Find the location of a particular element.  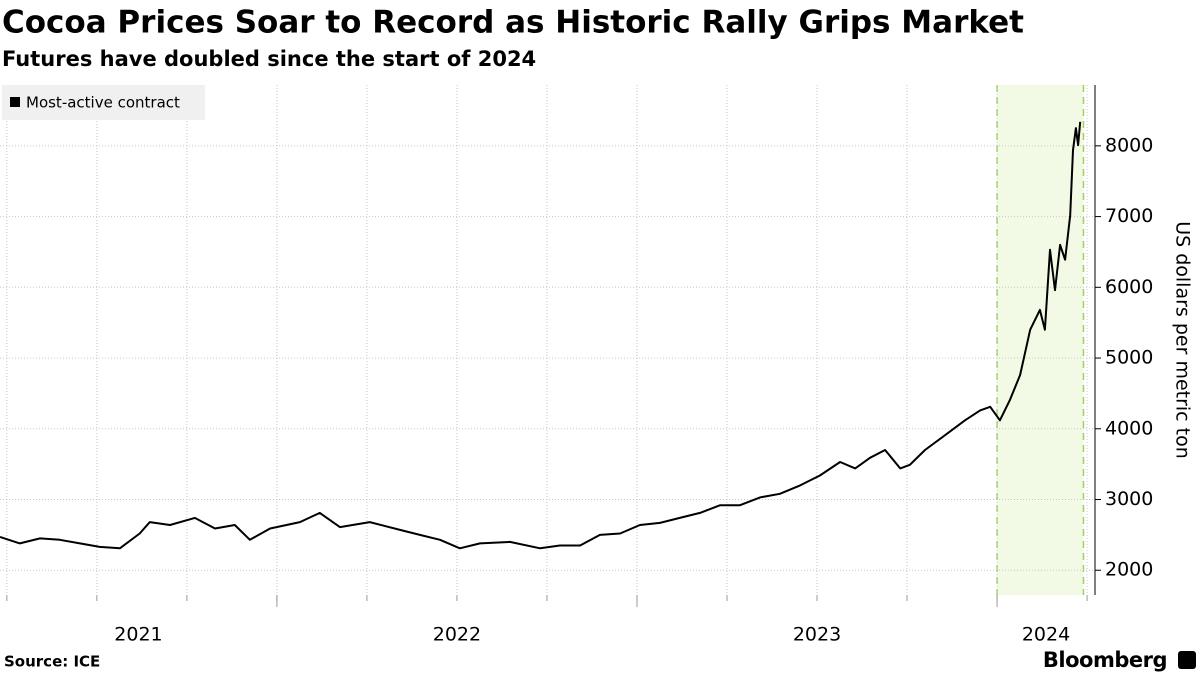

legend-swatch is located at coordinates (15, 102).